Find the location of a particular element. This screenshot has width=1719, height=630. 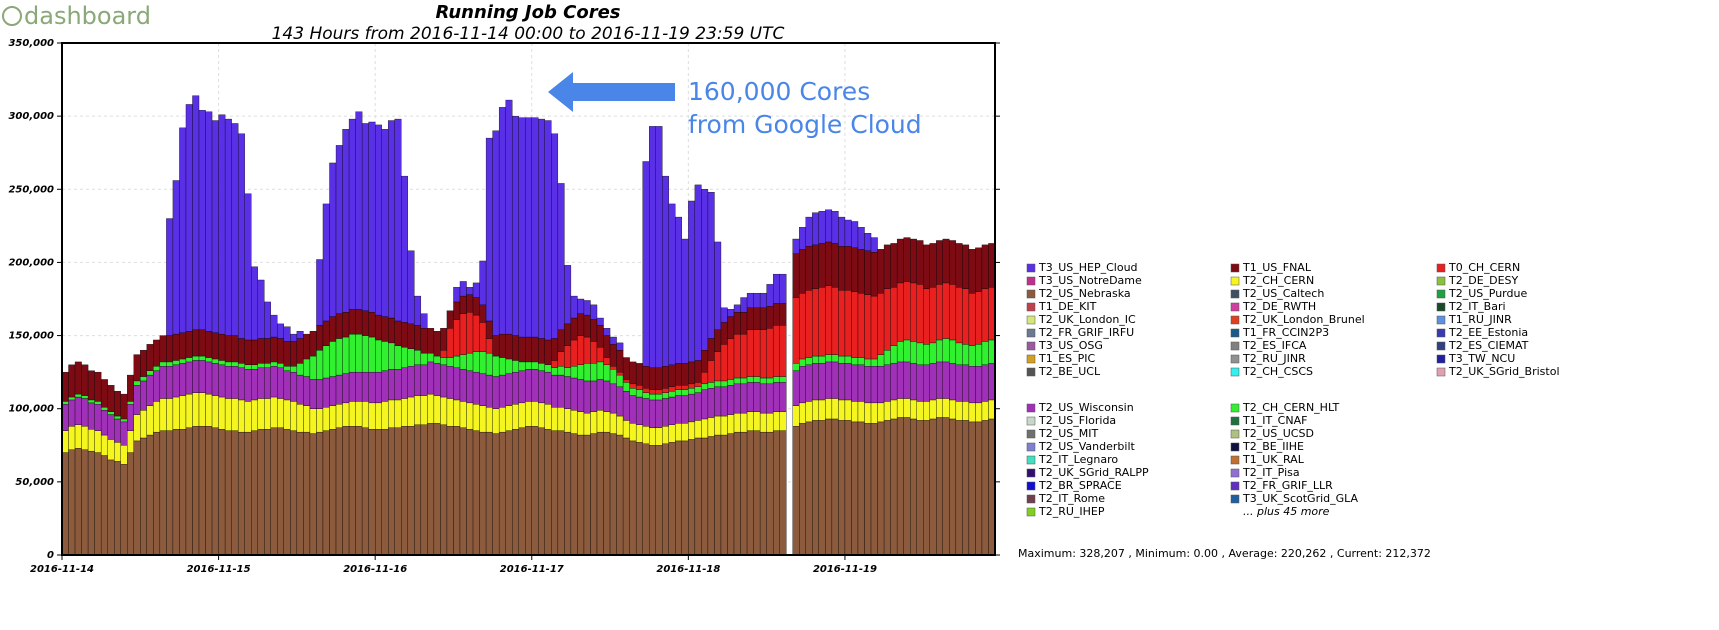

logo: dashboard is located at coordinates (76, 16).